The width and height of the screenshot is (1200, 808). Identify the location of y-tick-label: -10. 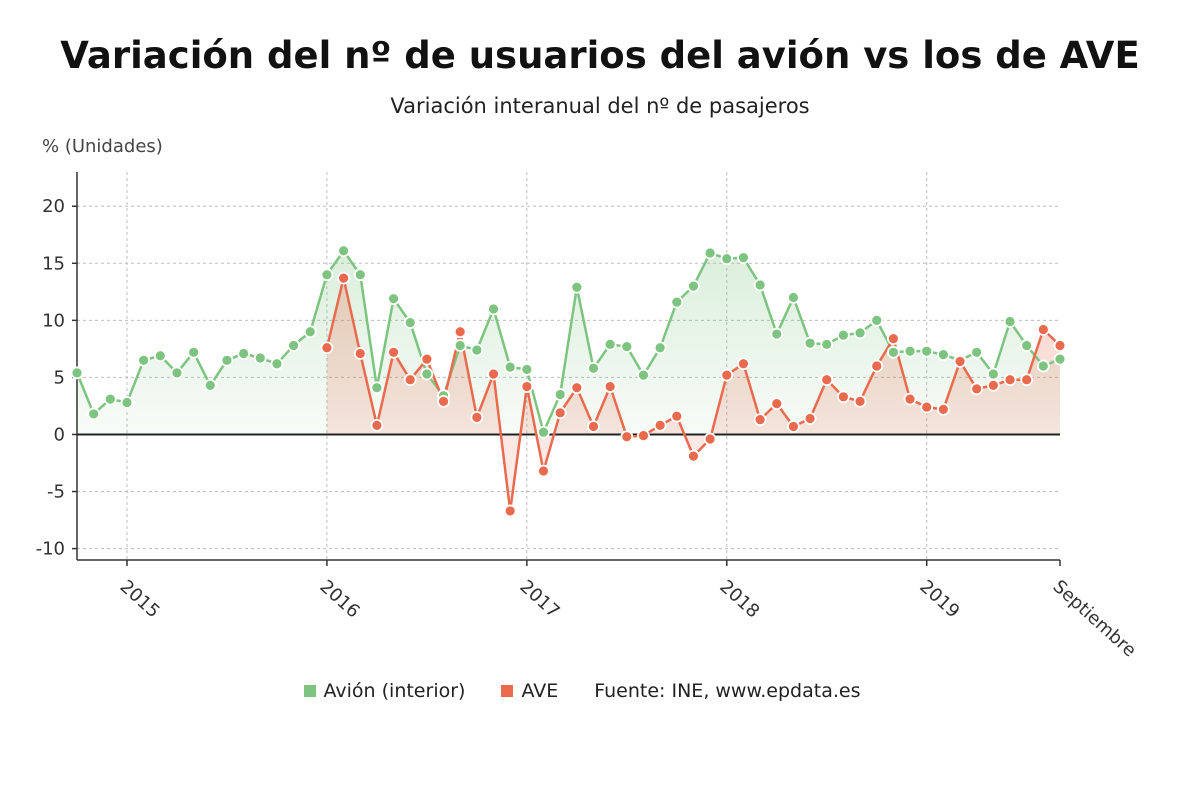
(50, 549).